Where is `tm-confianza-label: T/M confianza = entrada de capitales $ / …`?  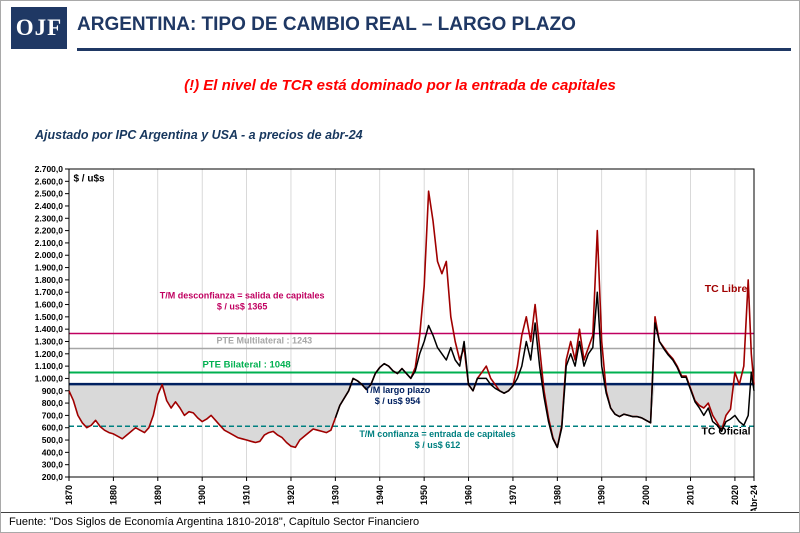 tm-confianza-label: T/M confianza = entrada de capitales $ / … is located at coordinates (437, 439).